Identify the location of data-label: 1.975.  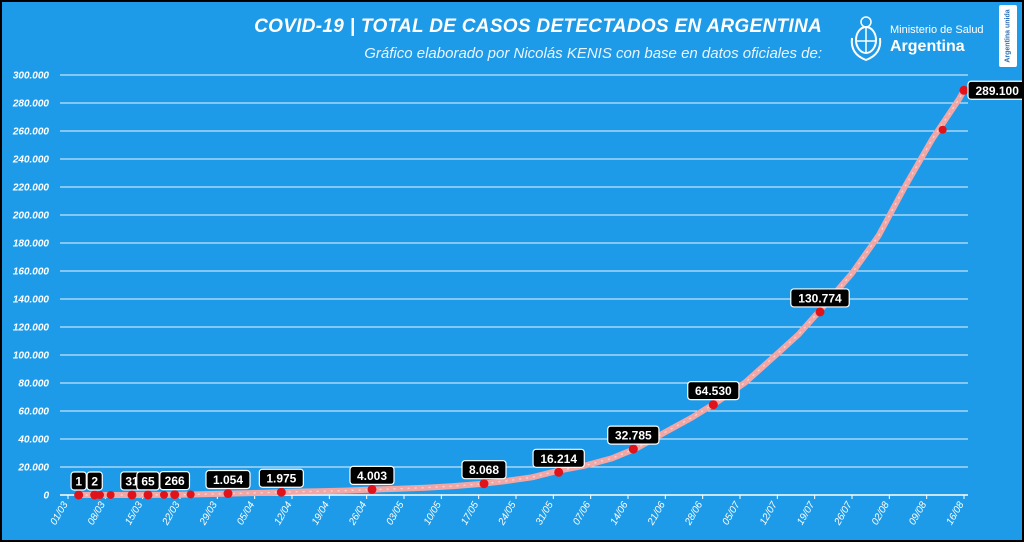
(281, 479).